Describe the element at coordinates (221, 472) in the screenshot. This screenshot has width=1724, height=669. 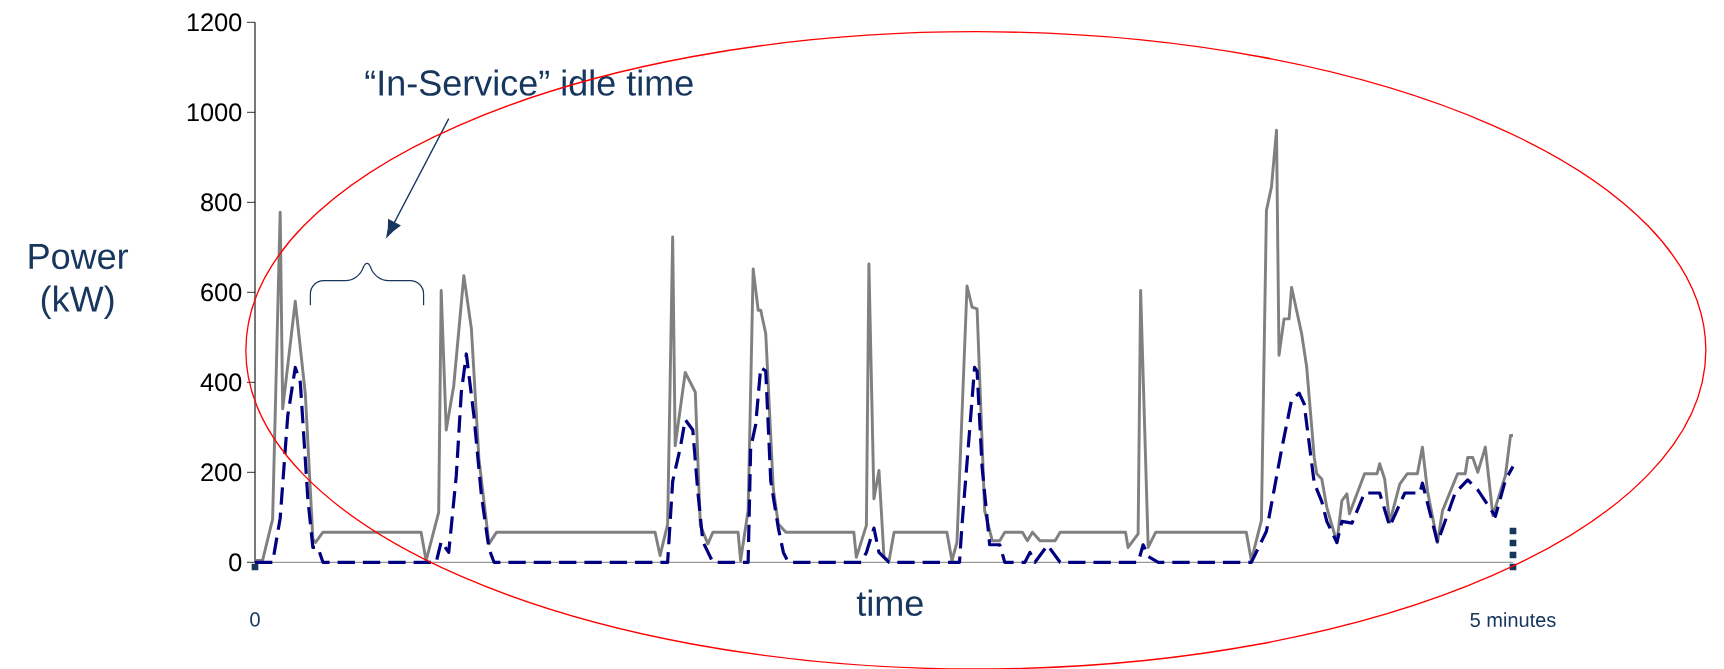
I see `y-tick-label: 200` at that location.